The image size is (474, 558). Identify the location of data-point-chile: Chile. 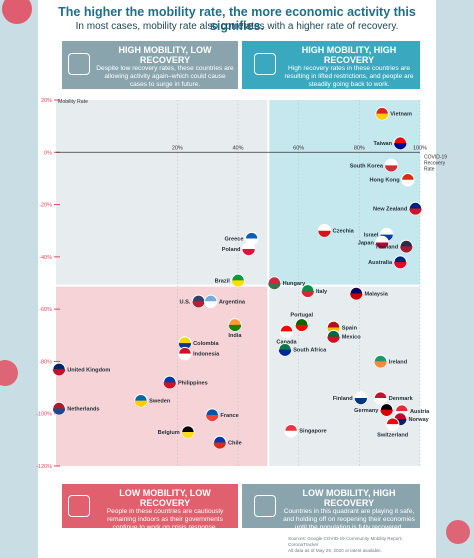
(227, 442).